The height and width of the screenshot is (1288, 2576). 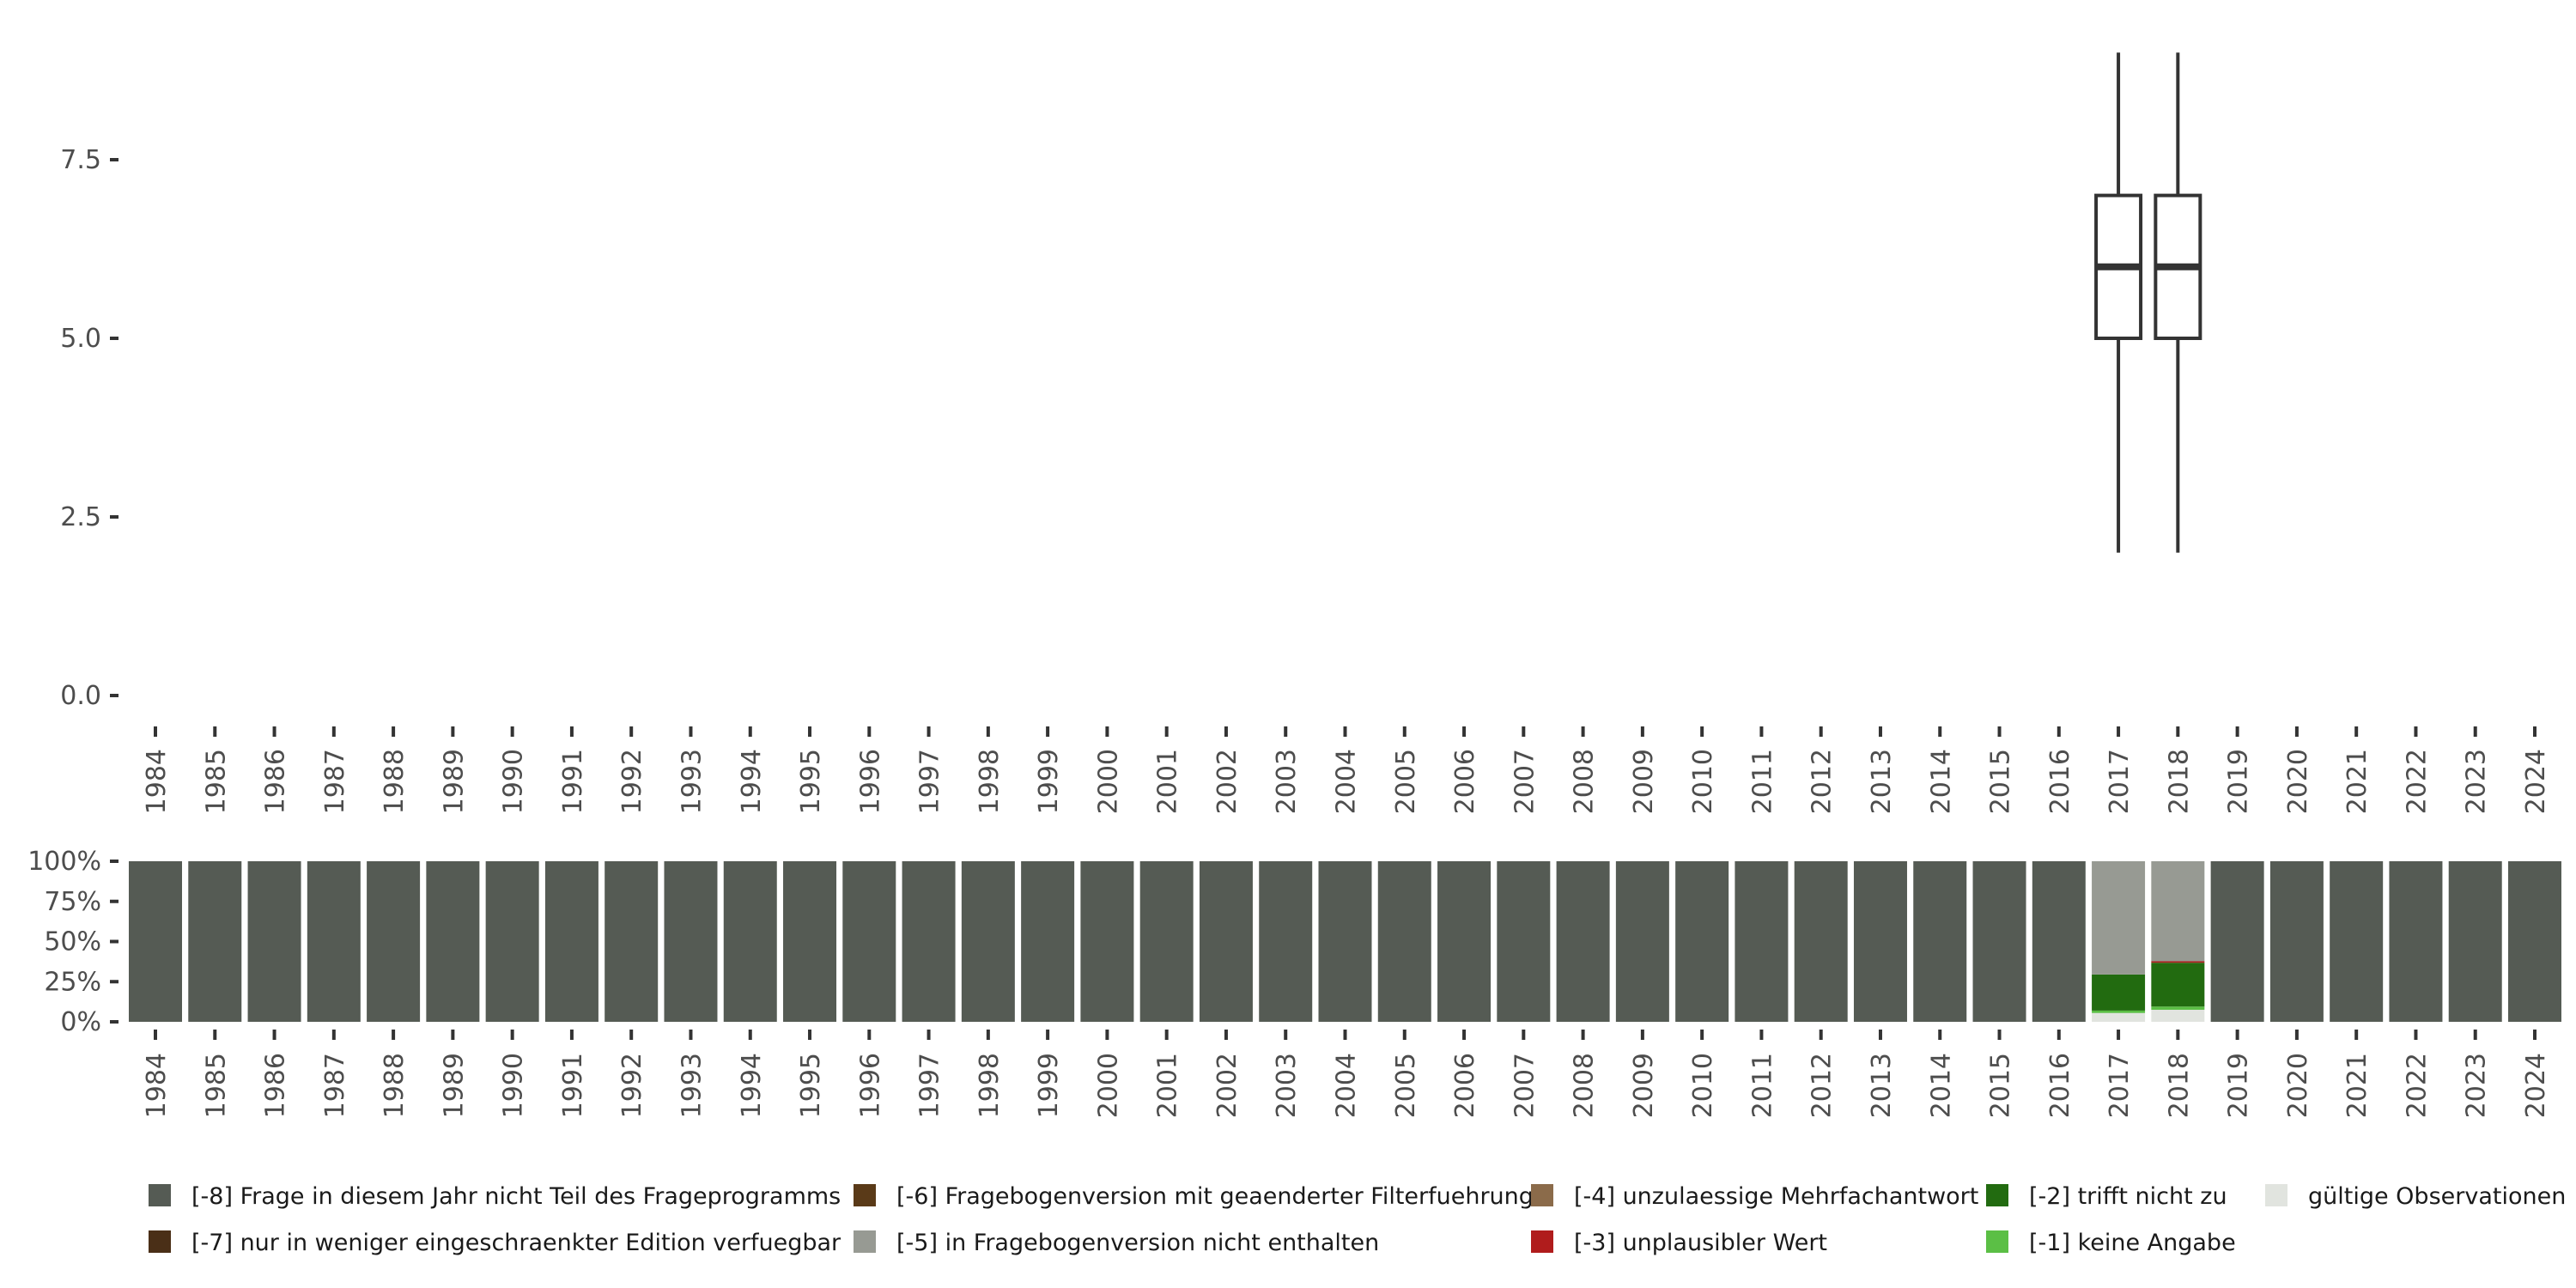 What do you see at coordinates (335, 781) in the screenshot?
I see `x-tick-label: 1987` at bounding box center [335, 781].